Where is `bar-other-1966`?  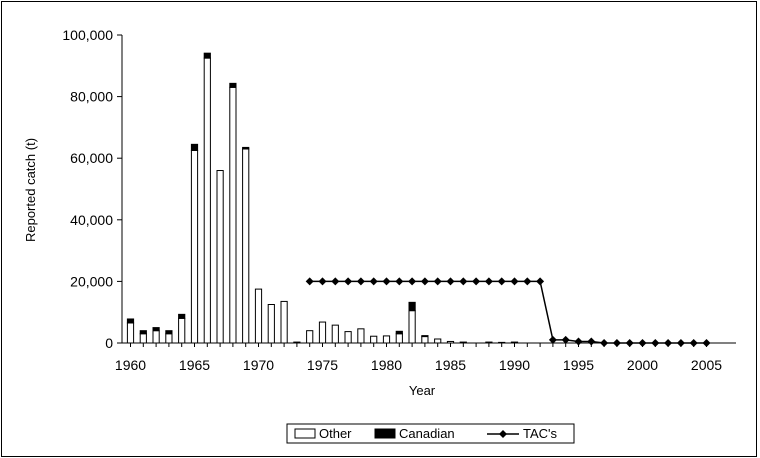
bar-other-1966 is located at coordinates (207, 200).